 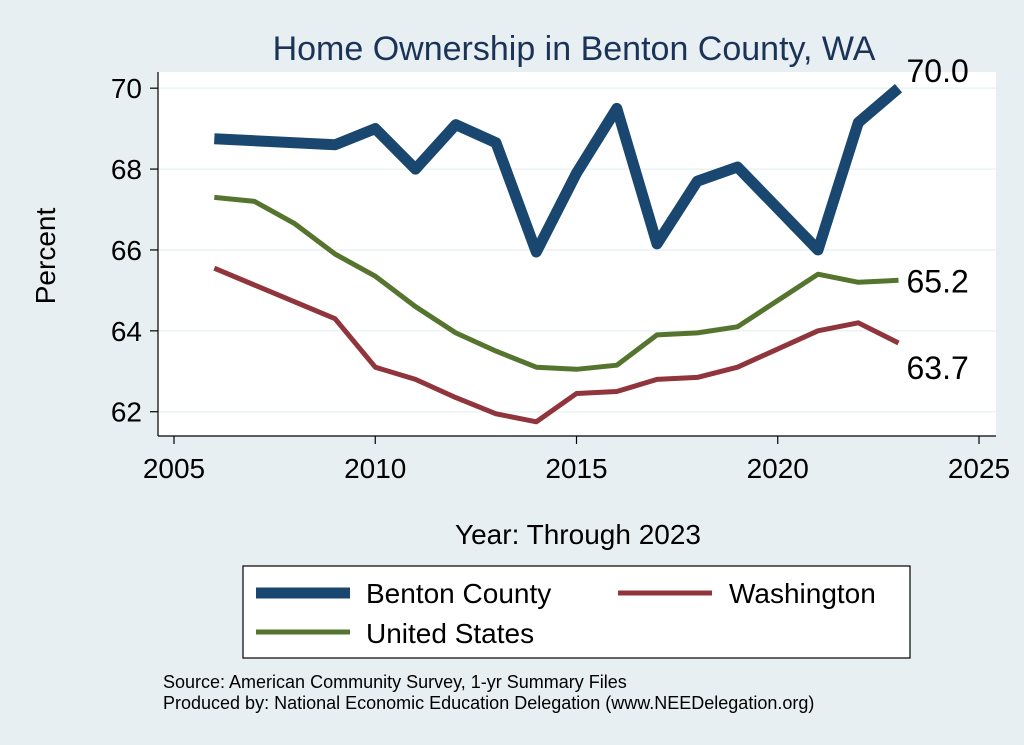 What do you see at coordinates (126, 169) in the screenshot?
I see `y-tick-label-68: 68` at bounding box center [126, 169].